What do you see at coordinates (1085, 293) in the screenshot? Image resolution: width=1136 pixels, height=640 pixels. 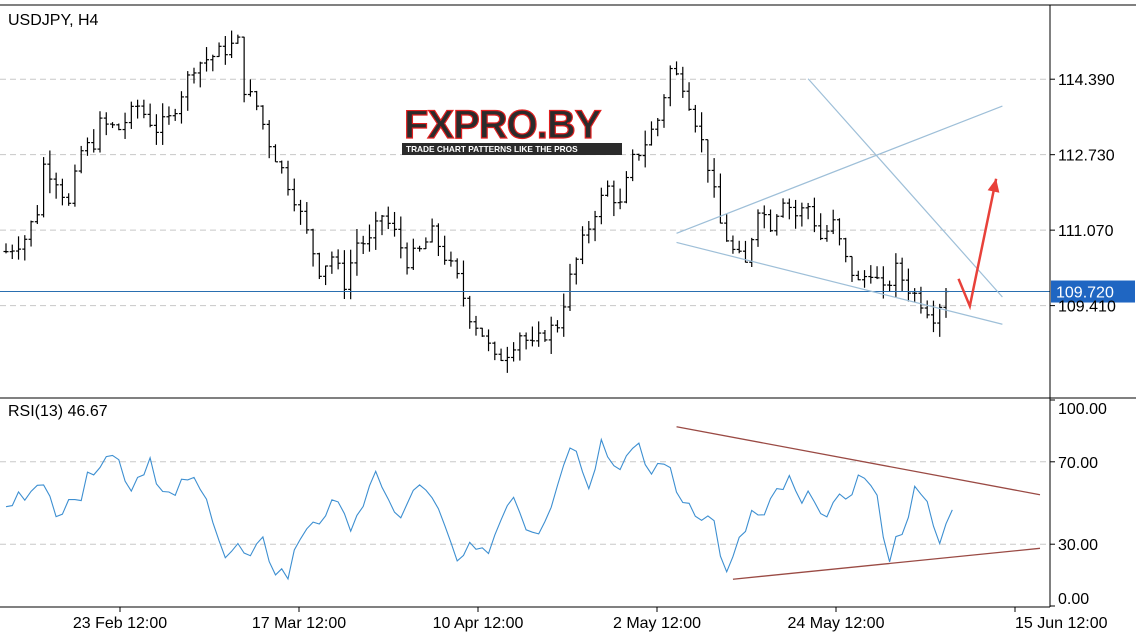 I see `current-price-label: 109.720` at bounding box center [1085, 293].